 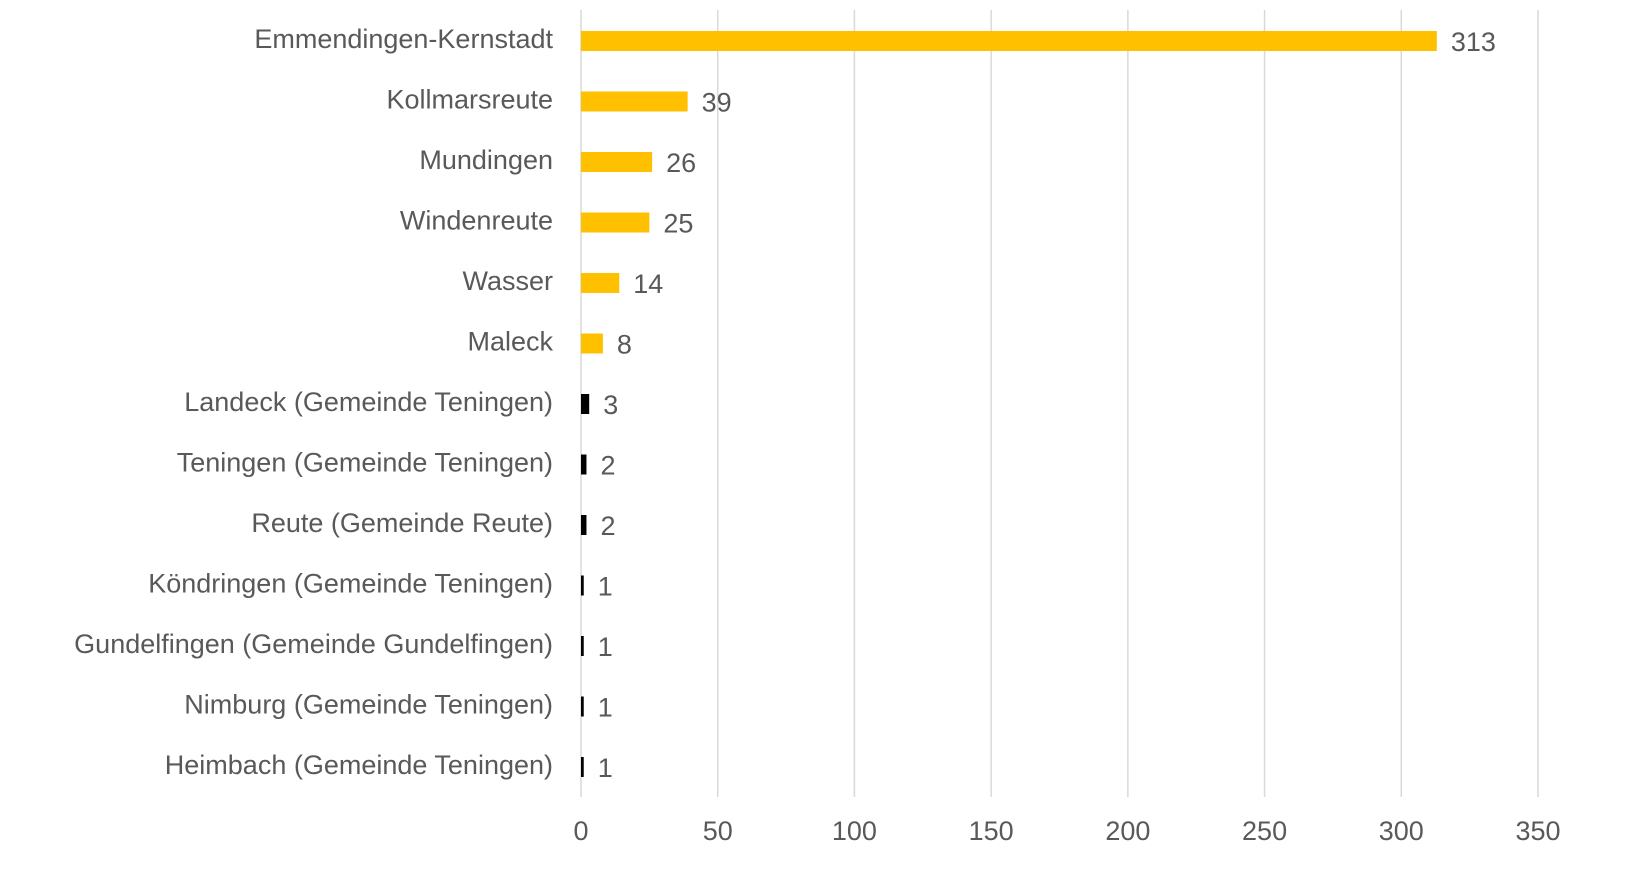 What do you see at coordinates (1473, 42) in the screenshot?
I see `value-label: 313` at bounding box center [1473, 42].